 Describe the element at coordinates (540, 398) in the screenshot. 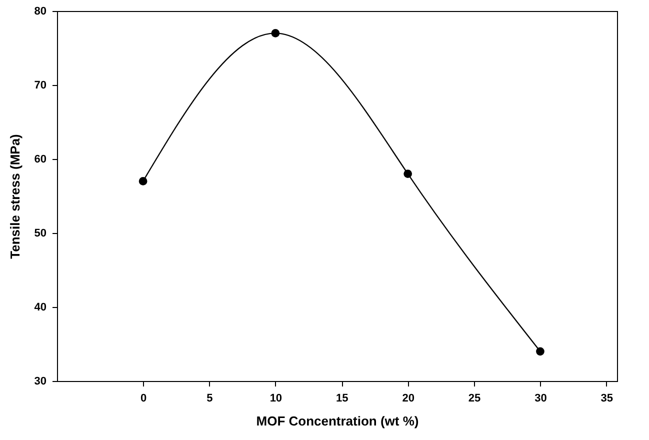

I see `x-tick-label: 30` at that location.